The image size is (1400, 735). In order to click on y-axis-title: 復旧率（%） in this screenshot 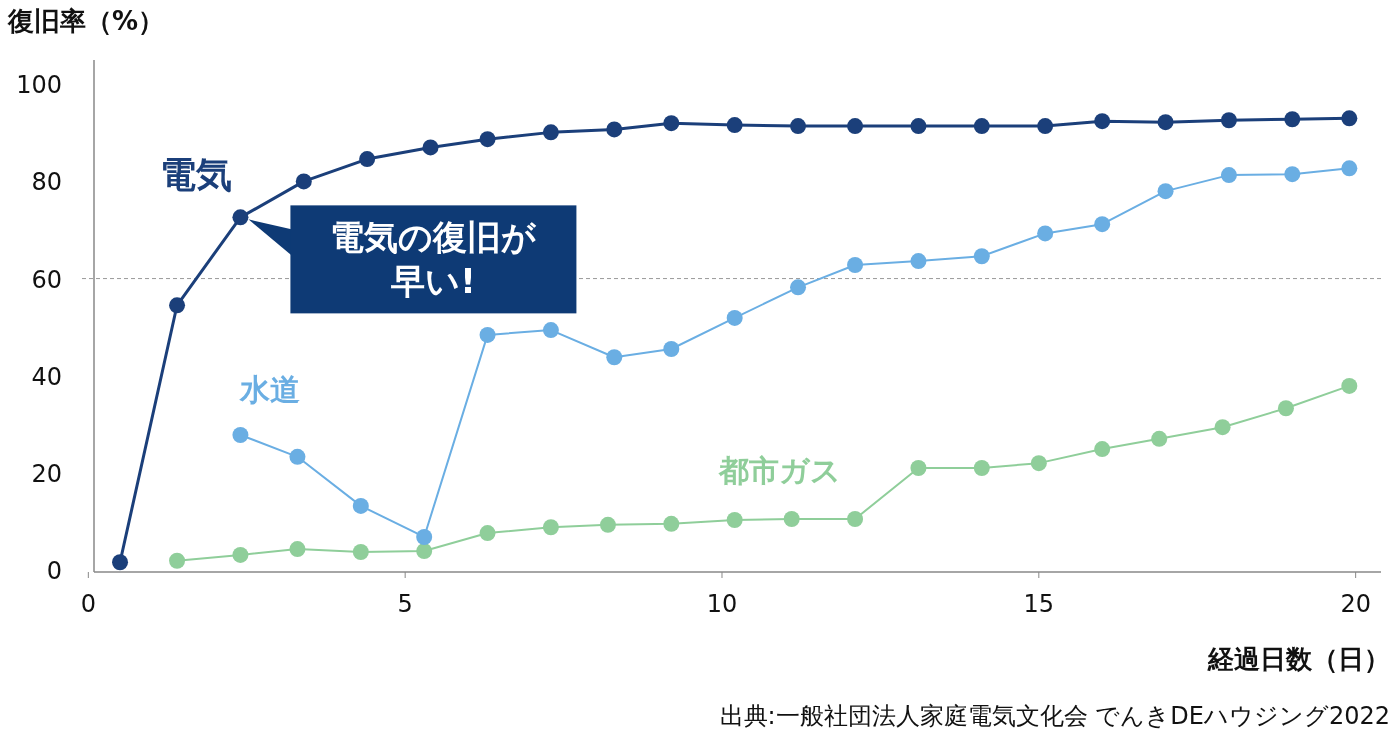, I will do `click(86, 21)`.